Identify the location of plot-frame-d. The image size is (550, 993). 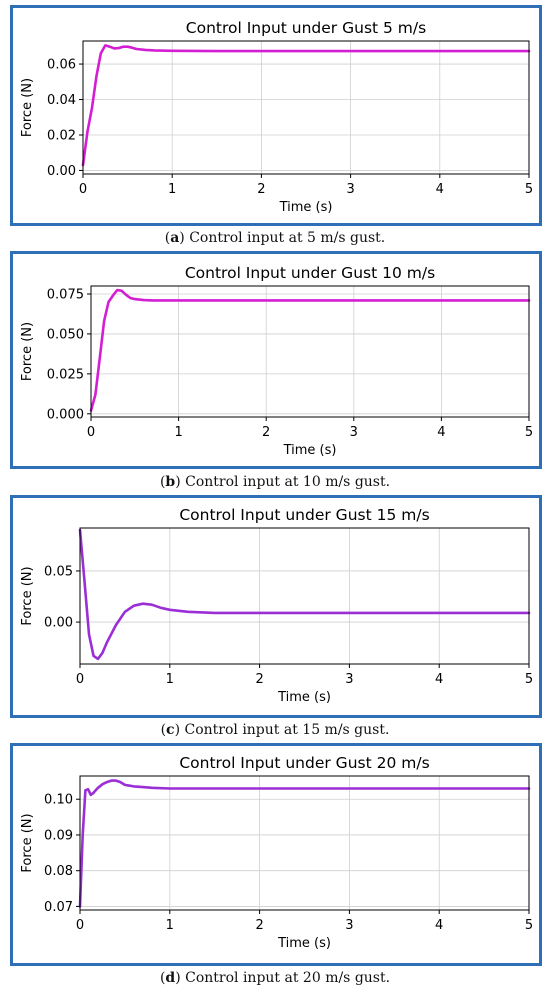
(304, 843).